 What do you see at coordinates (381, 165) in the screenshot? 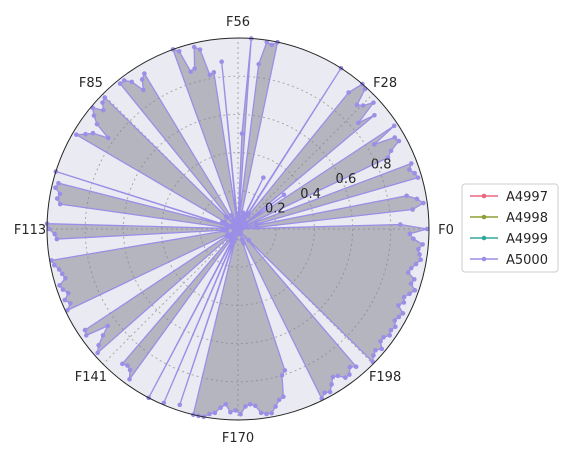
I see `radial-tick-label: 0.8` at bounding box center [381, 165].